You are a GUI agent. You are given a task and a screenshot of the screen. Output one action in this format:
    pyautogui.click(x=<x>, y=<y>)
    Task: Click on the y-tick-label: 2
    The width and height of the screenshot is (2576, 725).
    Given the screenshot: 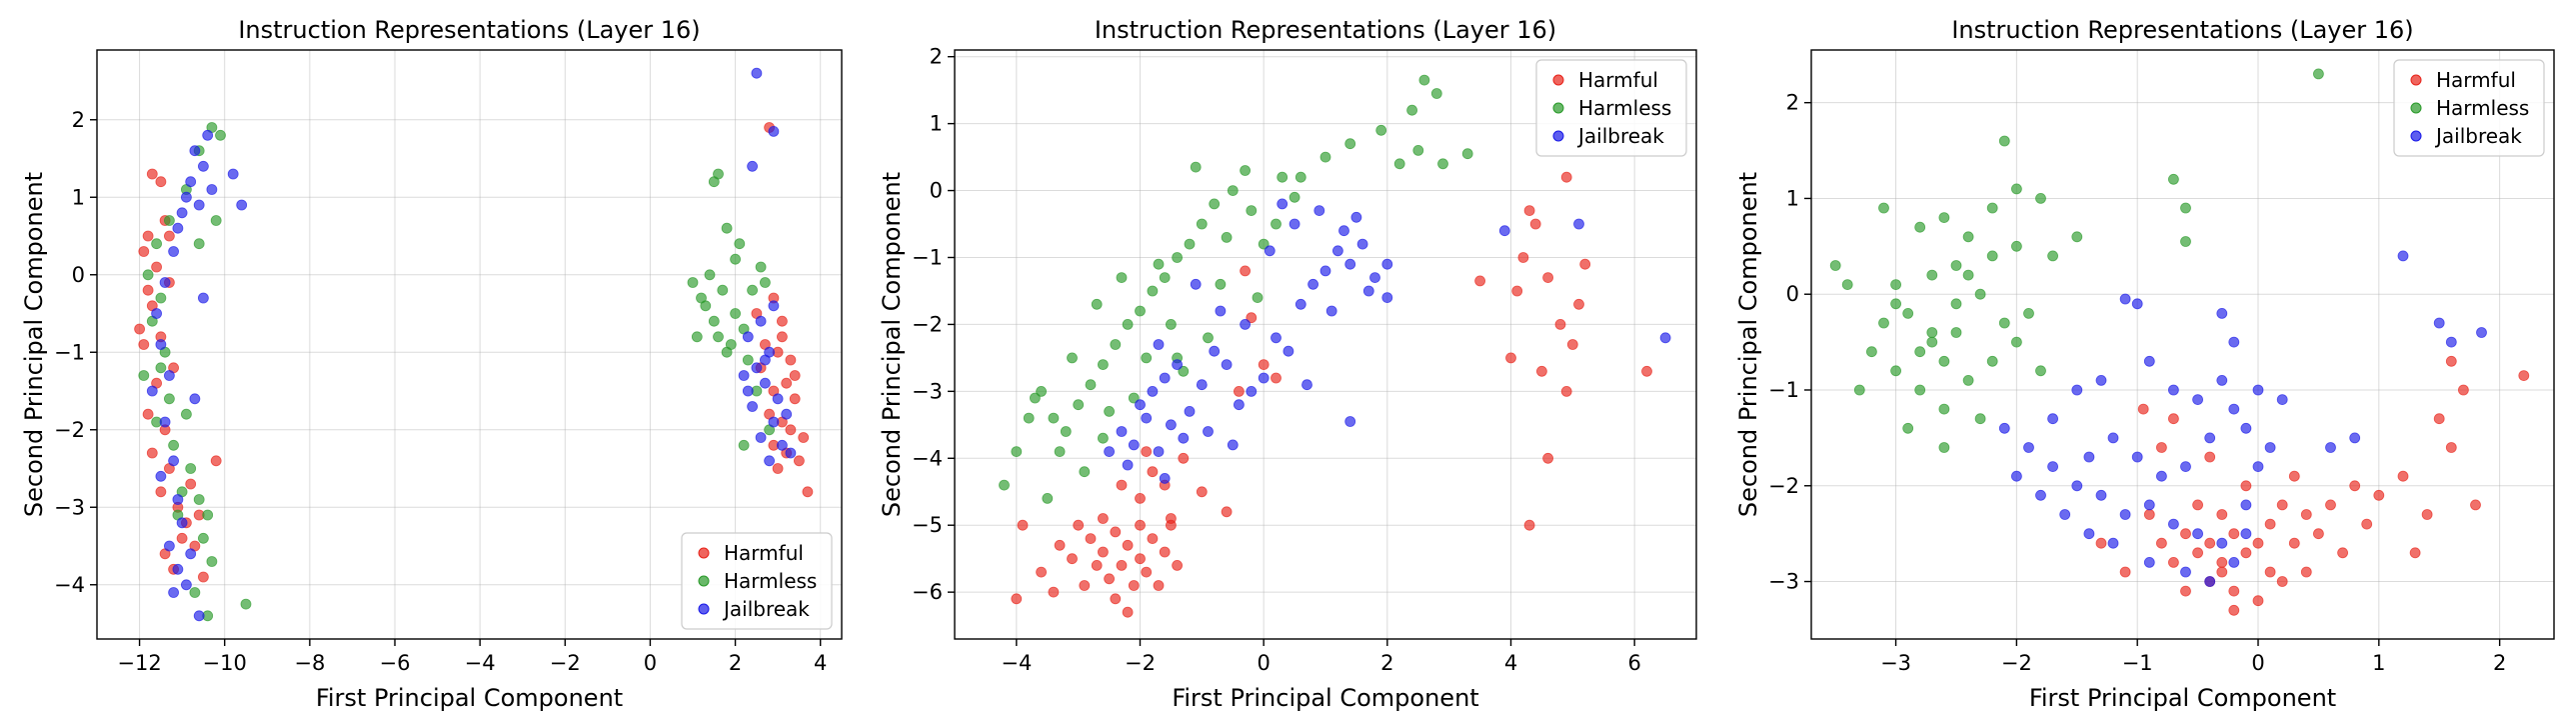 What is the action you would take?
    pyautogui.click(x=936, y=57)
    